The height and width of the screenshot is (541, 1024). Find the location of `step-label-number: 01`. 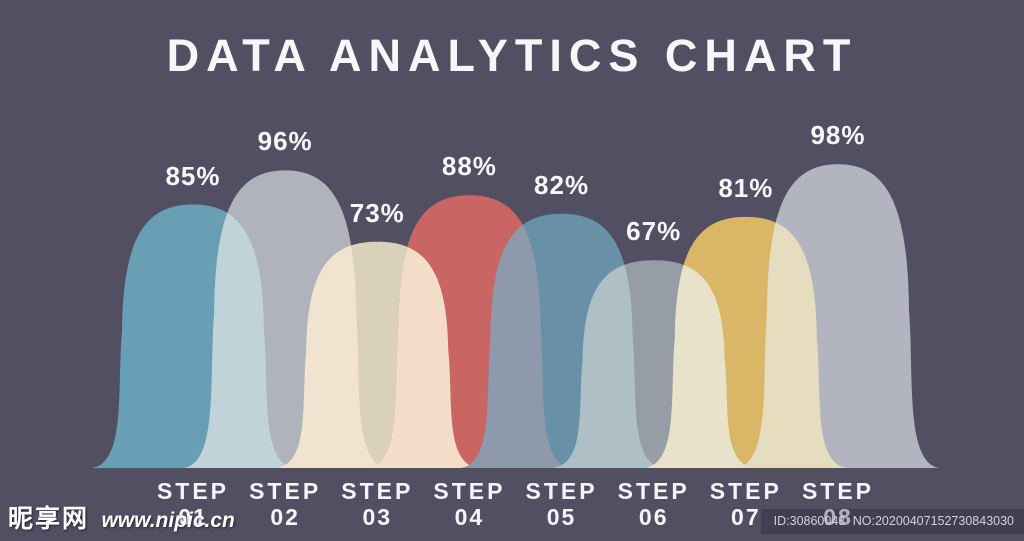

step-label-number: 01 is located at coordinates (193, 517).